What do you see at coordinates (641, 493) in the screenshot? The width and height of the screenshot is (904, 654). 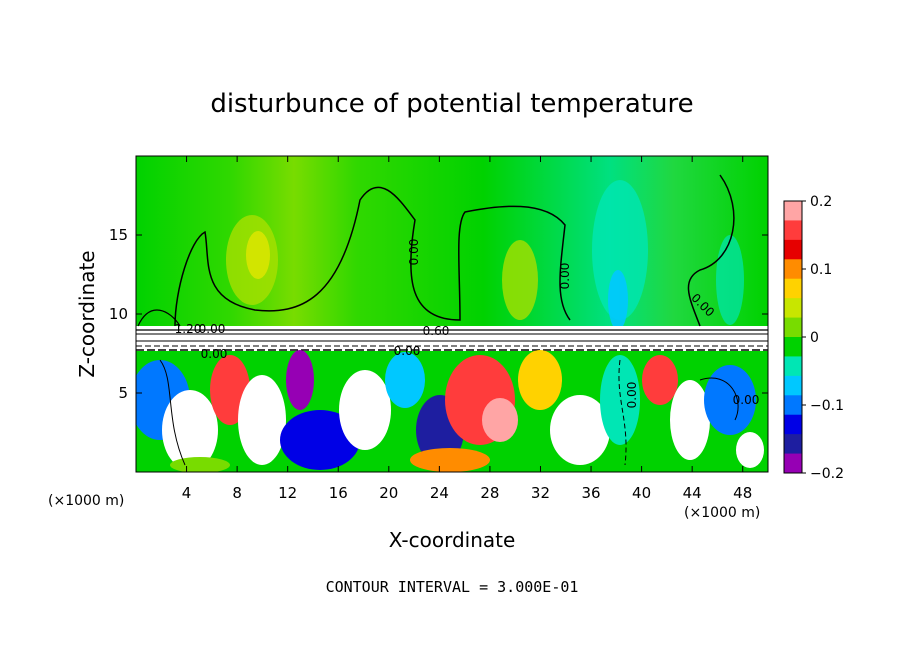 I see `x-tick-label: 40` at bounding box center [641, 493].